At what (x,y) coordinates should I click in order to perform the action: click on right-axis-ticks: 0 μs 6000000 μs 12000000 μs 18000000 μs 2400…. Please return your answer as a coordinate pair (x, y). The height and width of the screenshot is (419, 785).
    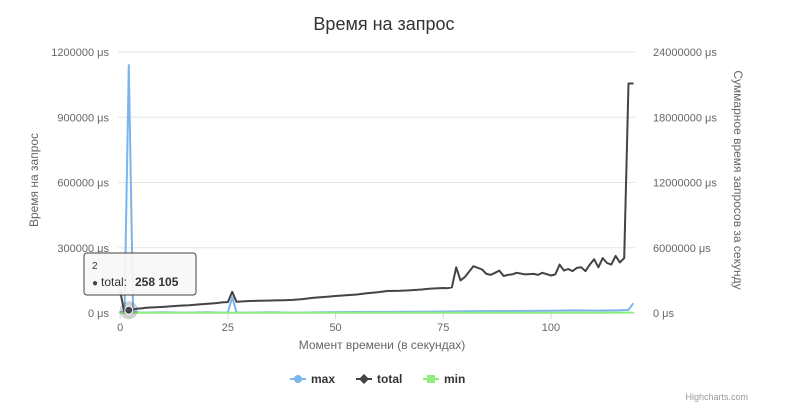
    Looking at the image, I should click on (685, 183).